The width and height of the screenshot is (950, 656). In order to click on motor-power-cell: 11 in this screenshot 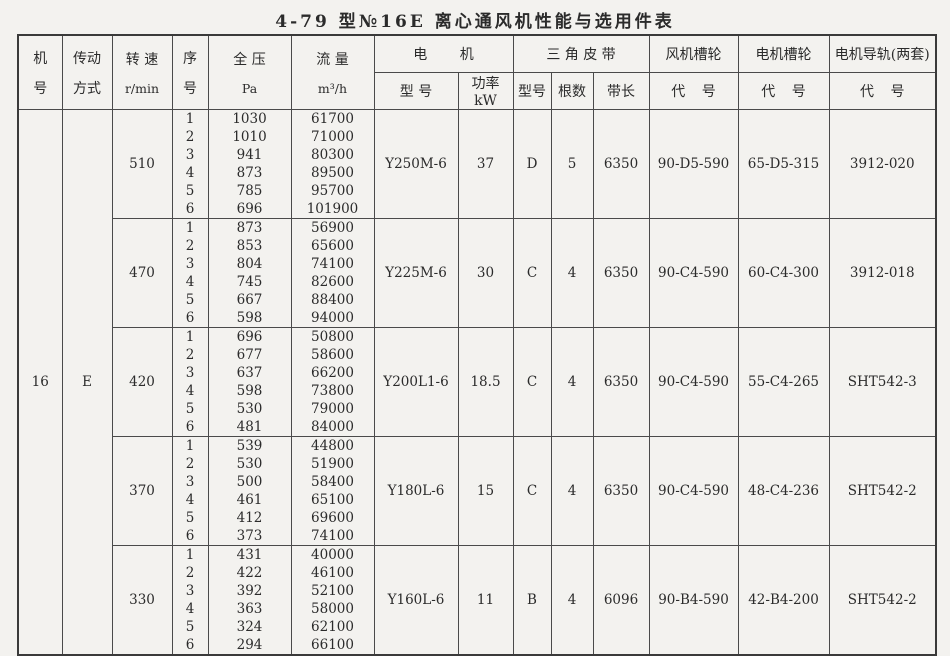, I will do `click(485, 600)`.